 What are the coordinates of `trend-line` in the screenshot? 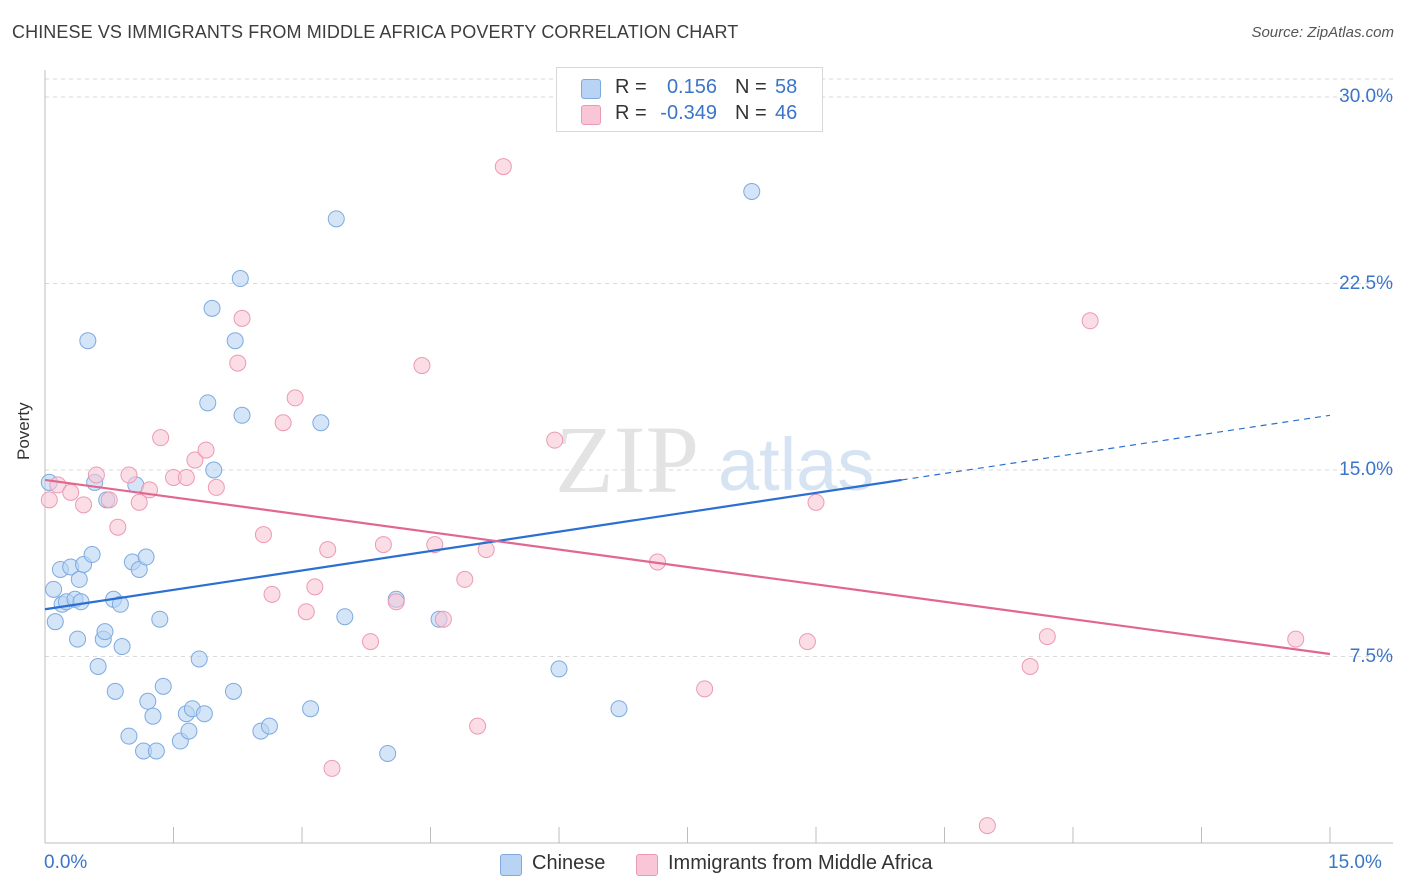 It's located at (473, 544).